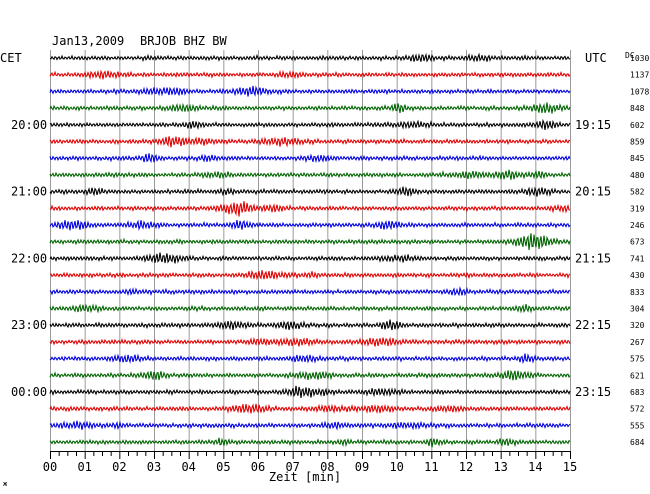 The width and height of the screenshot is (650, 494). Describe the element at coordinates (637, 158) in the screenshot. I see `dc-value-label: 845` at that location.